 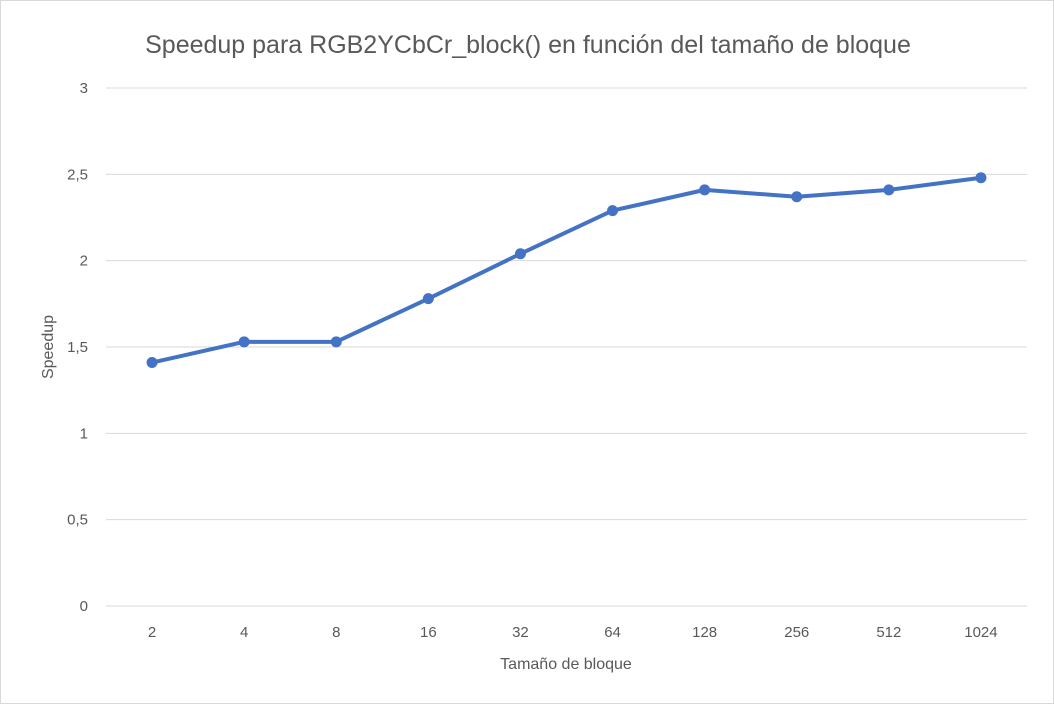 What do you see at coordinates (573, 632) in the screenshot?
I see `x-axis-ticks: 2 4 8 16 32 64 128 256 512 1024` at bounding box center [573, 632].